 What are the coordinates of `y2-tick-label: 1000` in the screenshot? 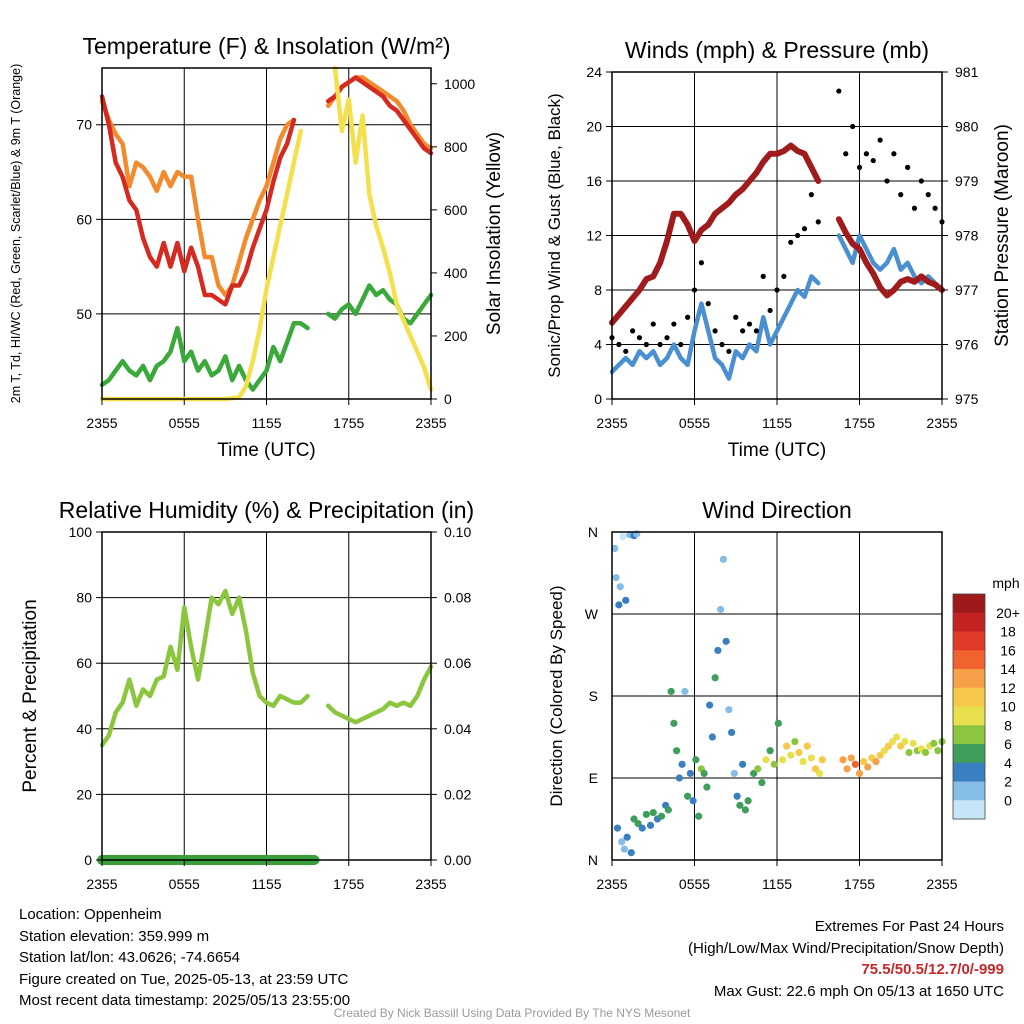 It's located at (459, 84).